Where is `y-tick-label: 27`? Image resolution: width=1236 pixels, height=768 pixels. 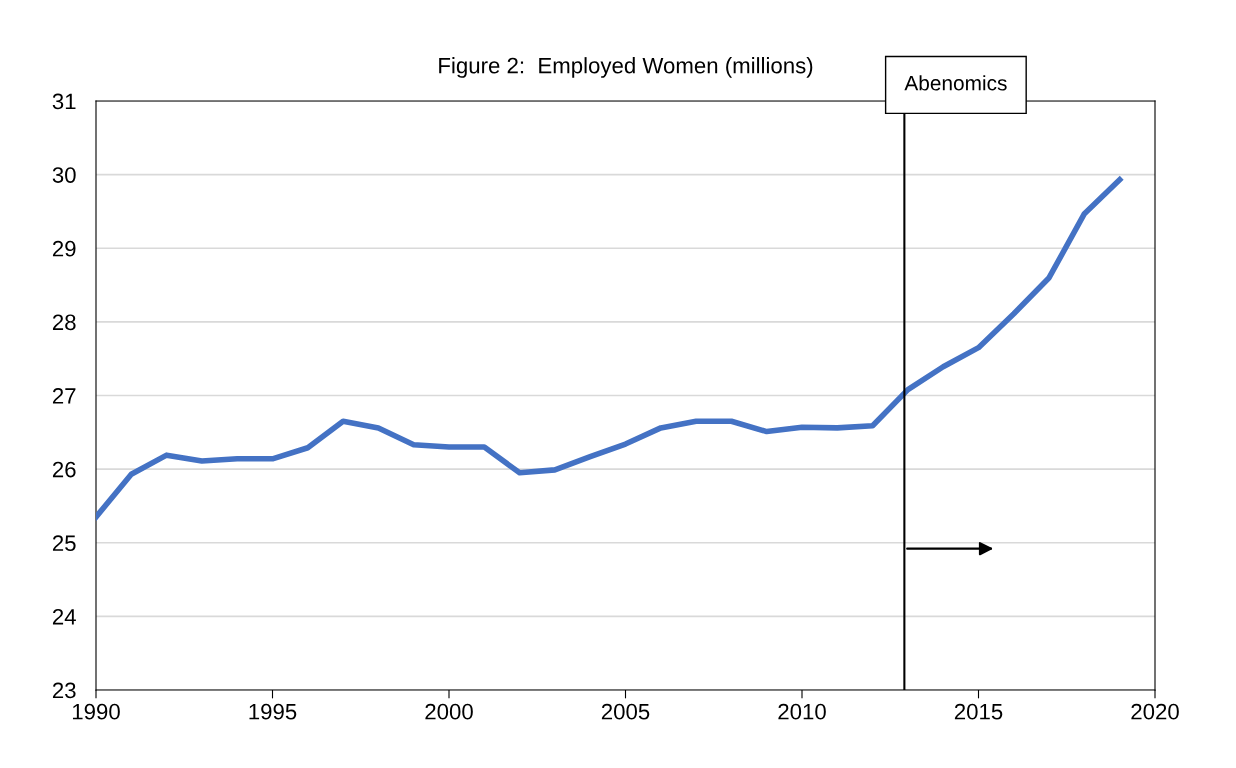 y-tick-label: 27 is located at coordinates (64, 396).